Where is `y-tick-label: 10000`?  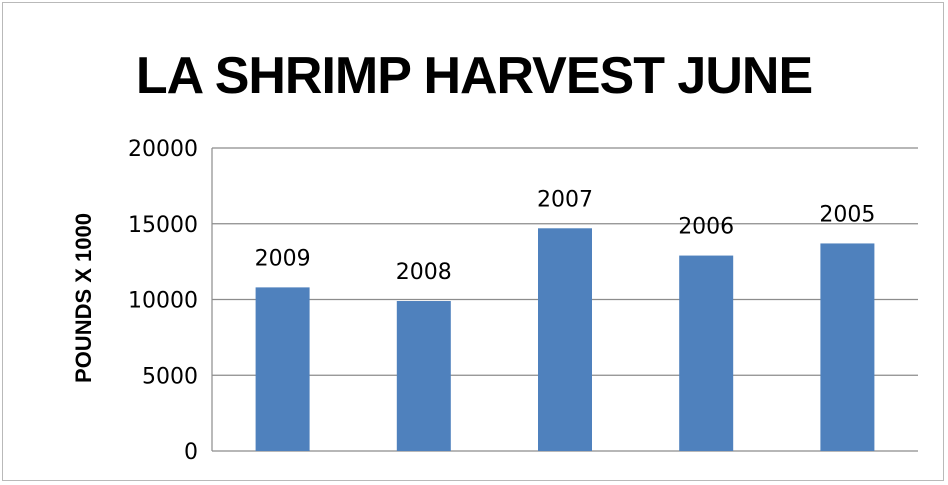 y-tick-label: 10000 is located at coordinates (163, 301).